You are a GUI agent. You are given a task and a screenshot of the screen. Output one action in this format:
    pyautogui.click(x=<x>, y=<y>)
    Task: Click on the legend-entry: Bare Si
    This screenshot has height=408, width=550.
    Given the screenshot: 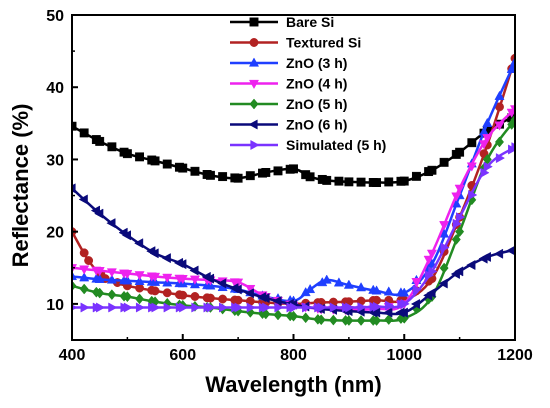 What is the action you would take?
    pyautogui.click(x=282, y=22)
    